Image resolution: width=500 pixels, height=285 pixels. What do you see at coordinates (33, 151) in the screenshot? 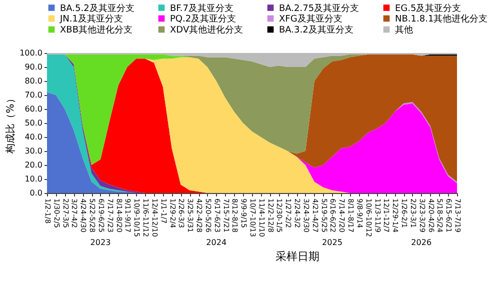
I see `y-tick-label: 30.0` at bounding box center [33, 151].